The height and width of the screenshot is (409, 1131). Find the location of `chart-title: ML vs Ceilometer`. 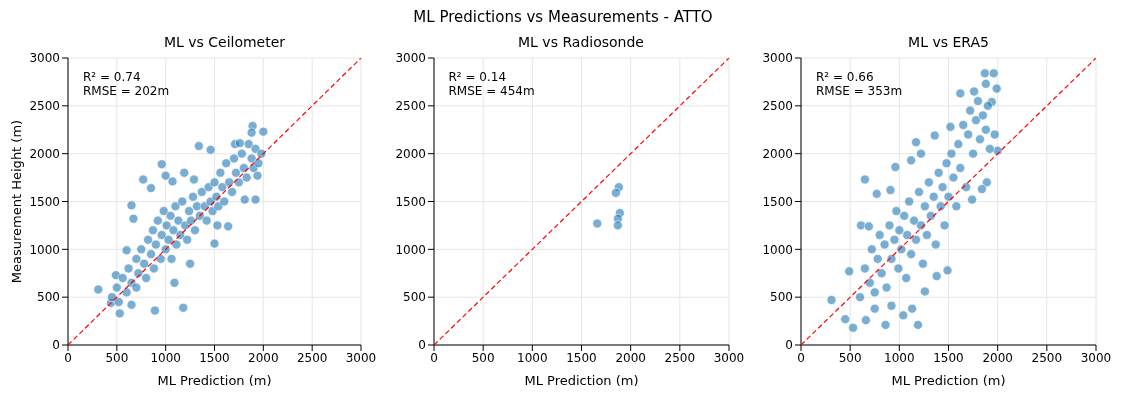

chart-title: ML vs Ceilometer is located at coordinates (224, 42).